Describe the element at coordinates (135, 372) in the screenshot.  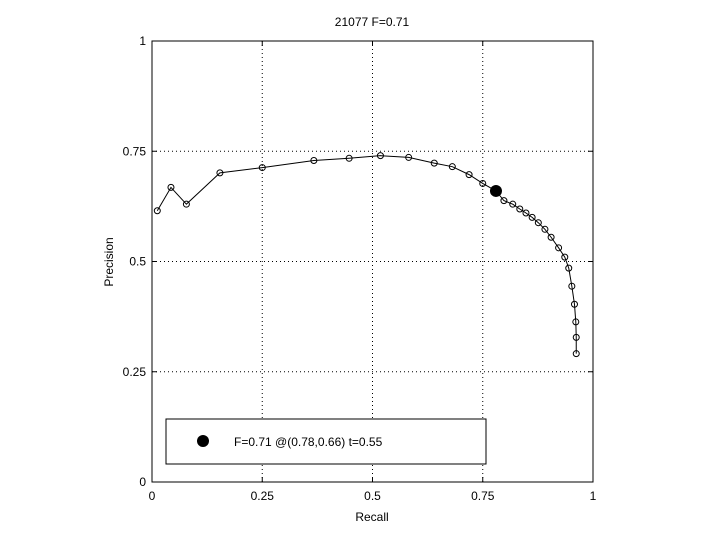
I see `y-tick-label: 0.25` at that location.